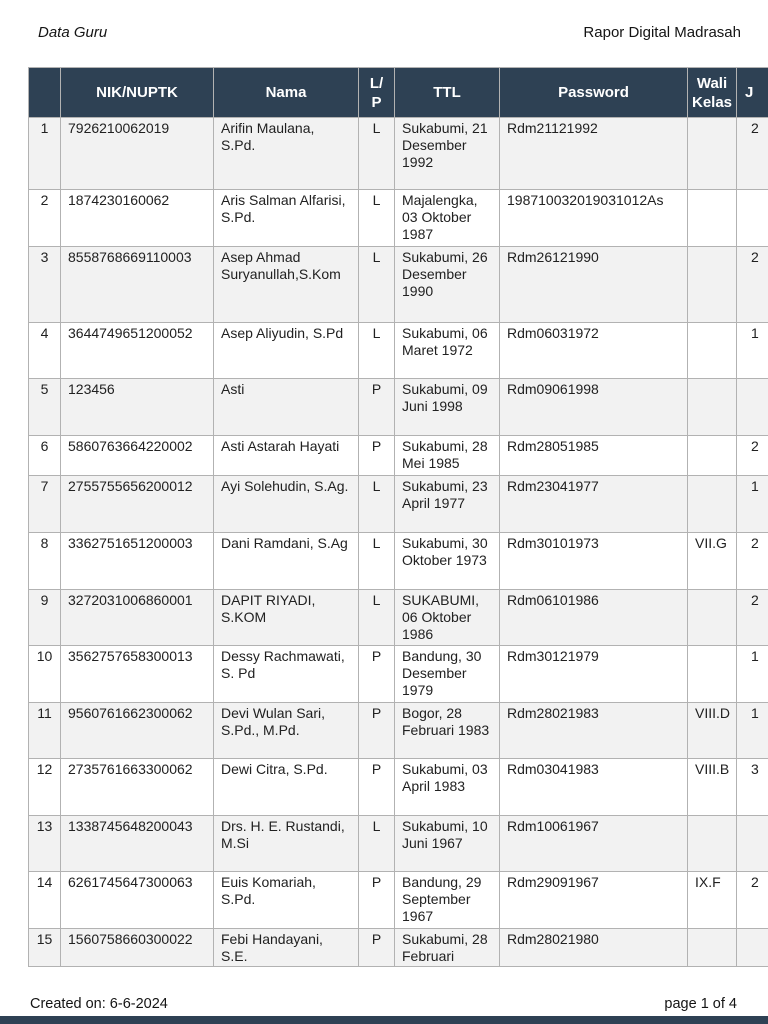  What do you see at coordinates (44, 92) in the screenshot?
I see `col-header-no` at bounding box center [44, 92].